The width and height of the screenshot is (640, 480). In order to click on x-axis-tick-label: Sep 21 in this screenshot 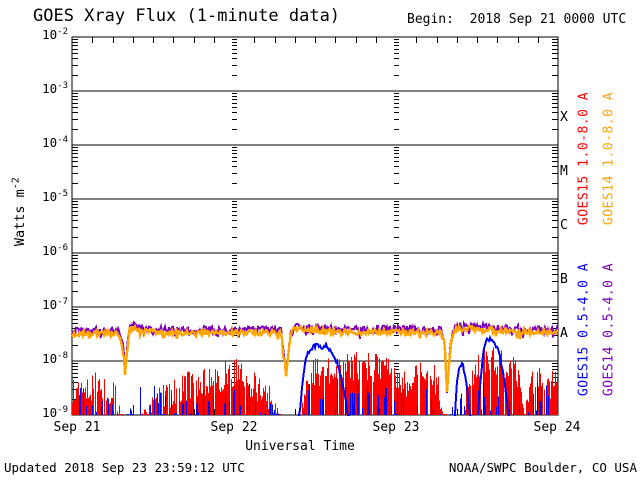, I will do `click(77, 427)`.